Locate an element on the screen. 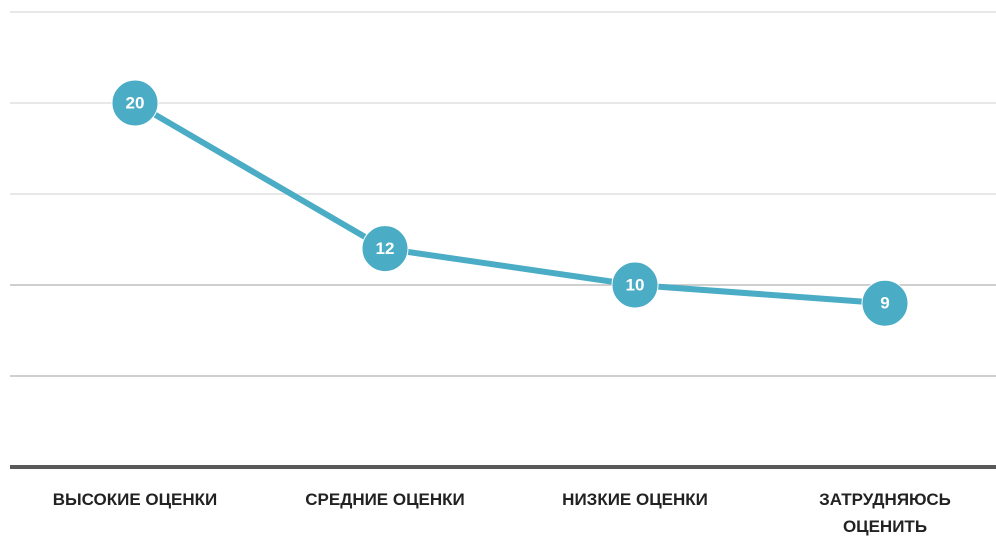 This screenshot has width=996, height=538. x-tick-label: НИЗКИЕ ОЦЕНКИ is located at coordinates (635, 499).